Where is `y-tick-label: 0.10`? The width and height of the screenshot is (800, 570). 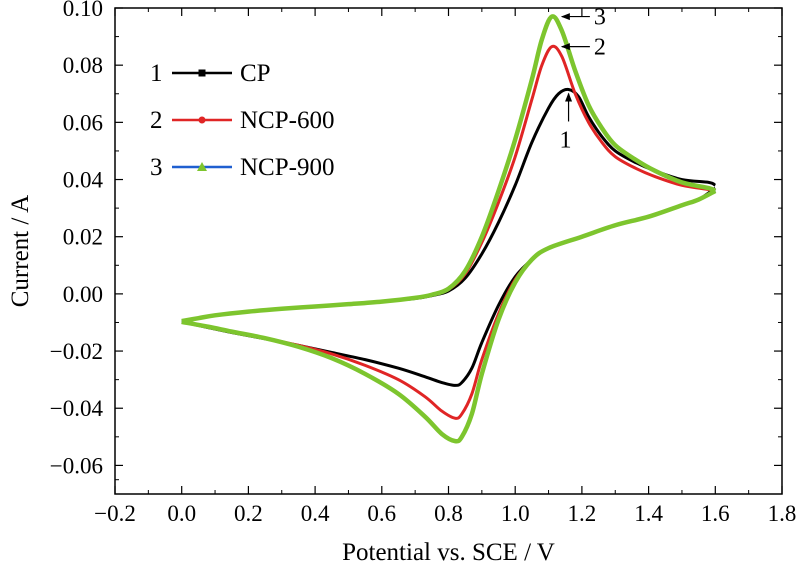 y-tick-label: 0.10 is located at coordinates (83, 10).